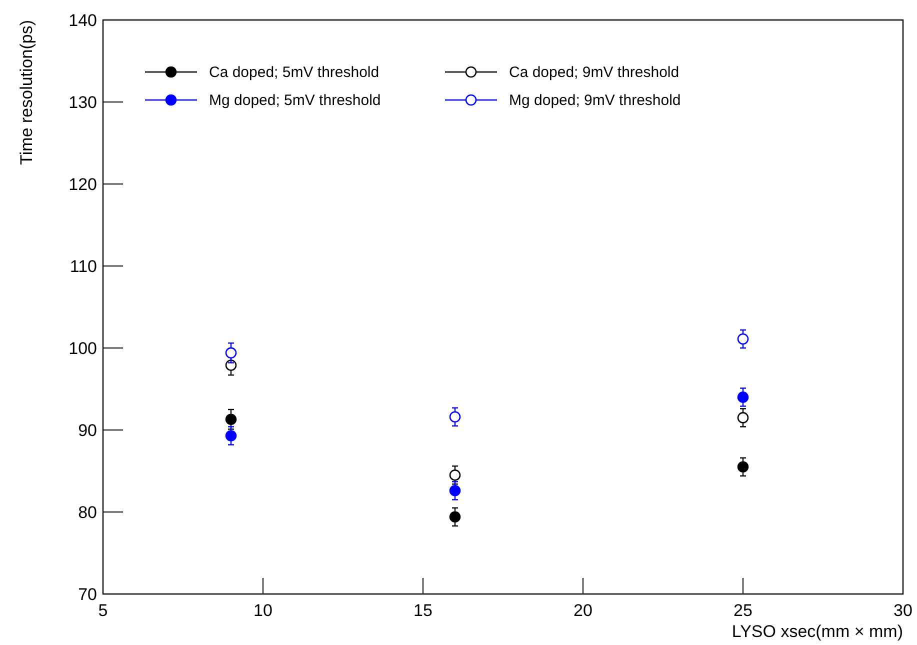  What do you see at coordinates (82, 184) in the screenshot?
I see `y-tick-label: 120` at bounding box center [82, 184].